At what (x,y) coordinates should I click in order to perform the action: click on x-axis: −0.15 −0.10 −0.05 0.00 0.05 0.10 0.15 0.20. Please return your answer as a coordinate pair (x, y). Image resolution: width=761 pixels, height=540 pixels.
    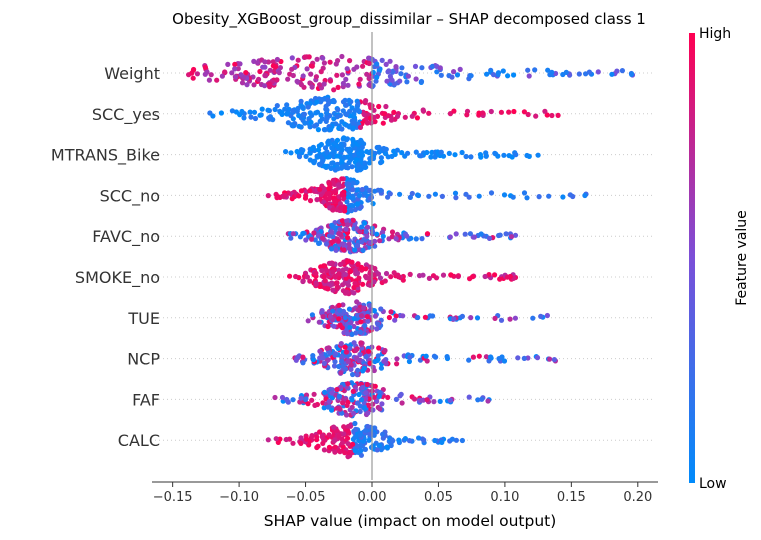
    Looking at the image, I should click on (405, 493).